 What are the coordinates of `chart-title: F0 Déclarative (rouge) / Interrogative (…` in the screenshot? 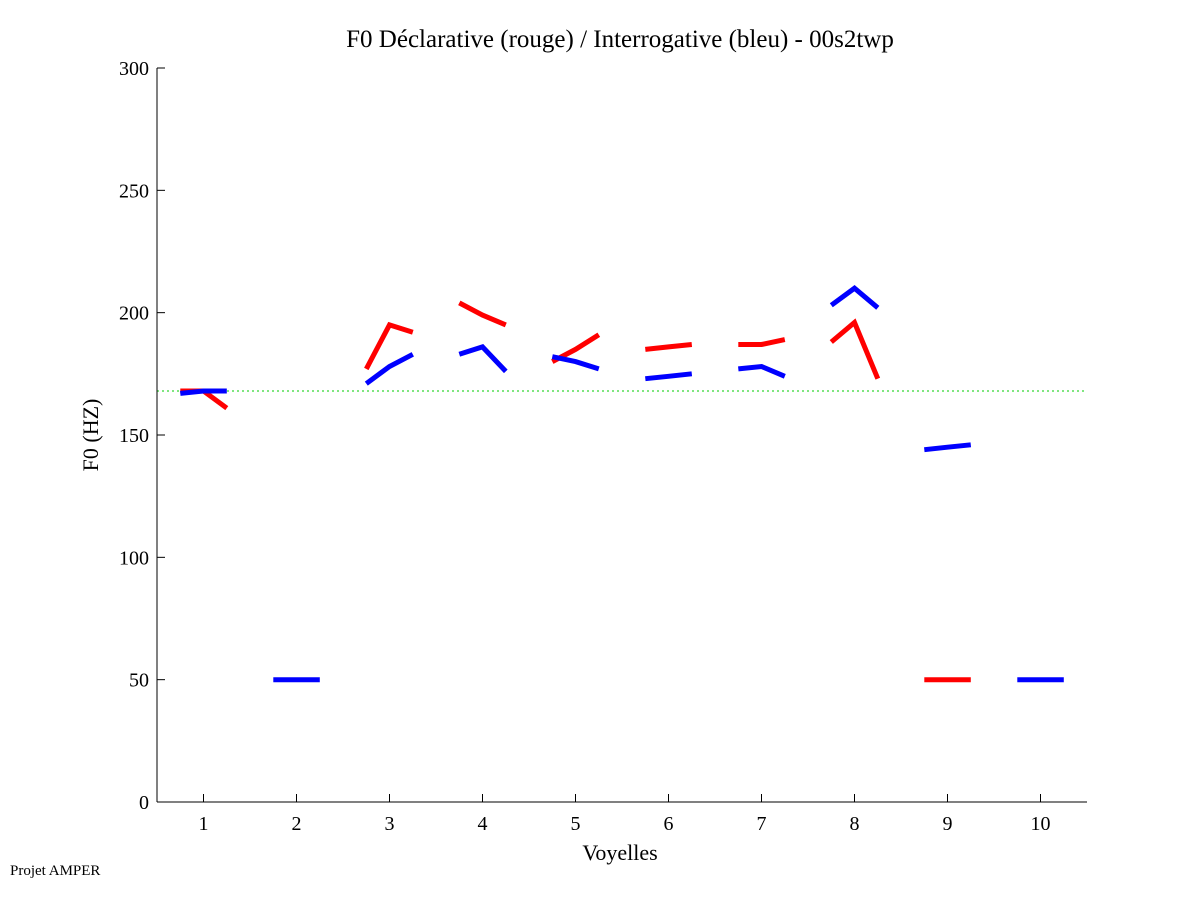 It's located at (620, 39).